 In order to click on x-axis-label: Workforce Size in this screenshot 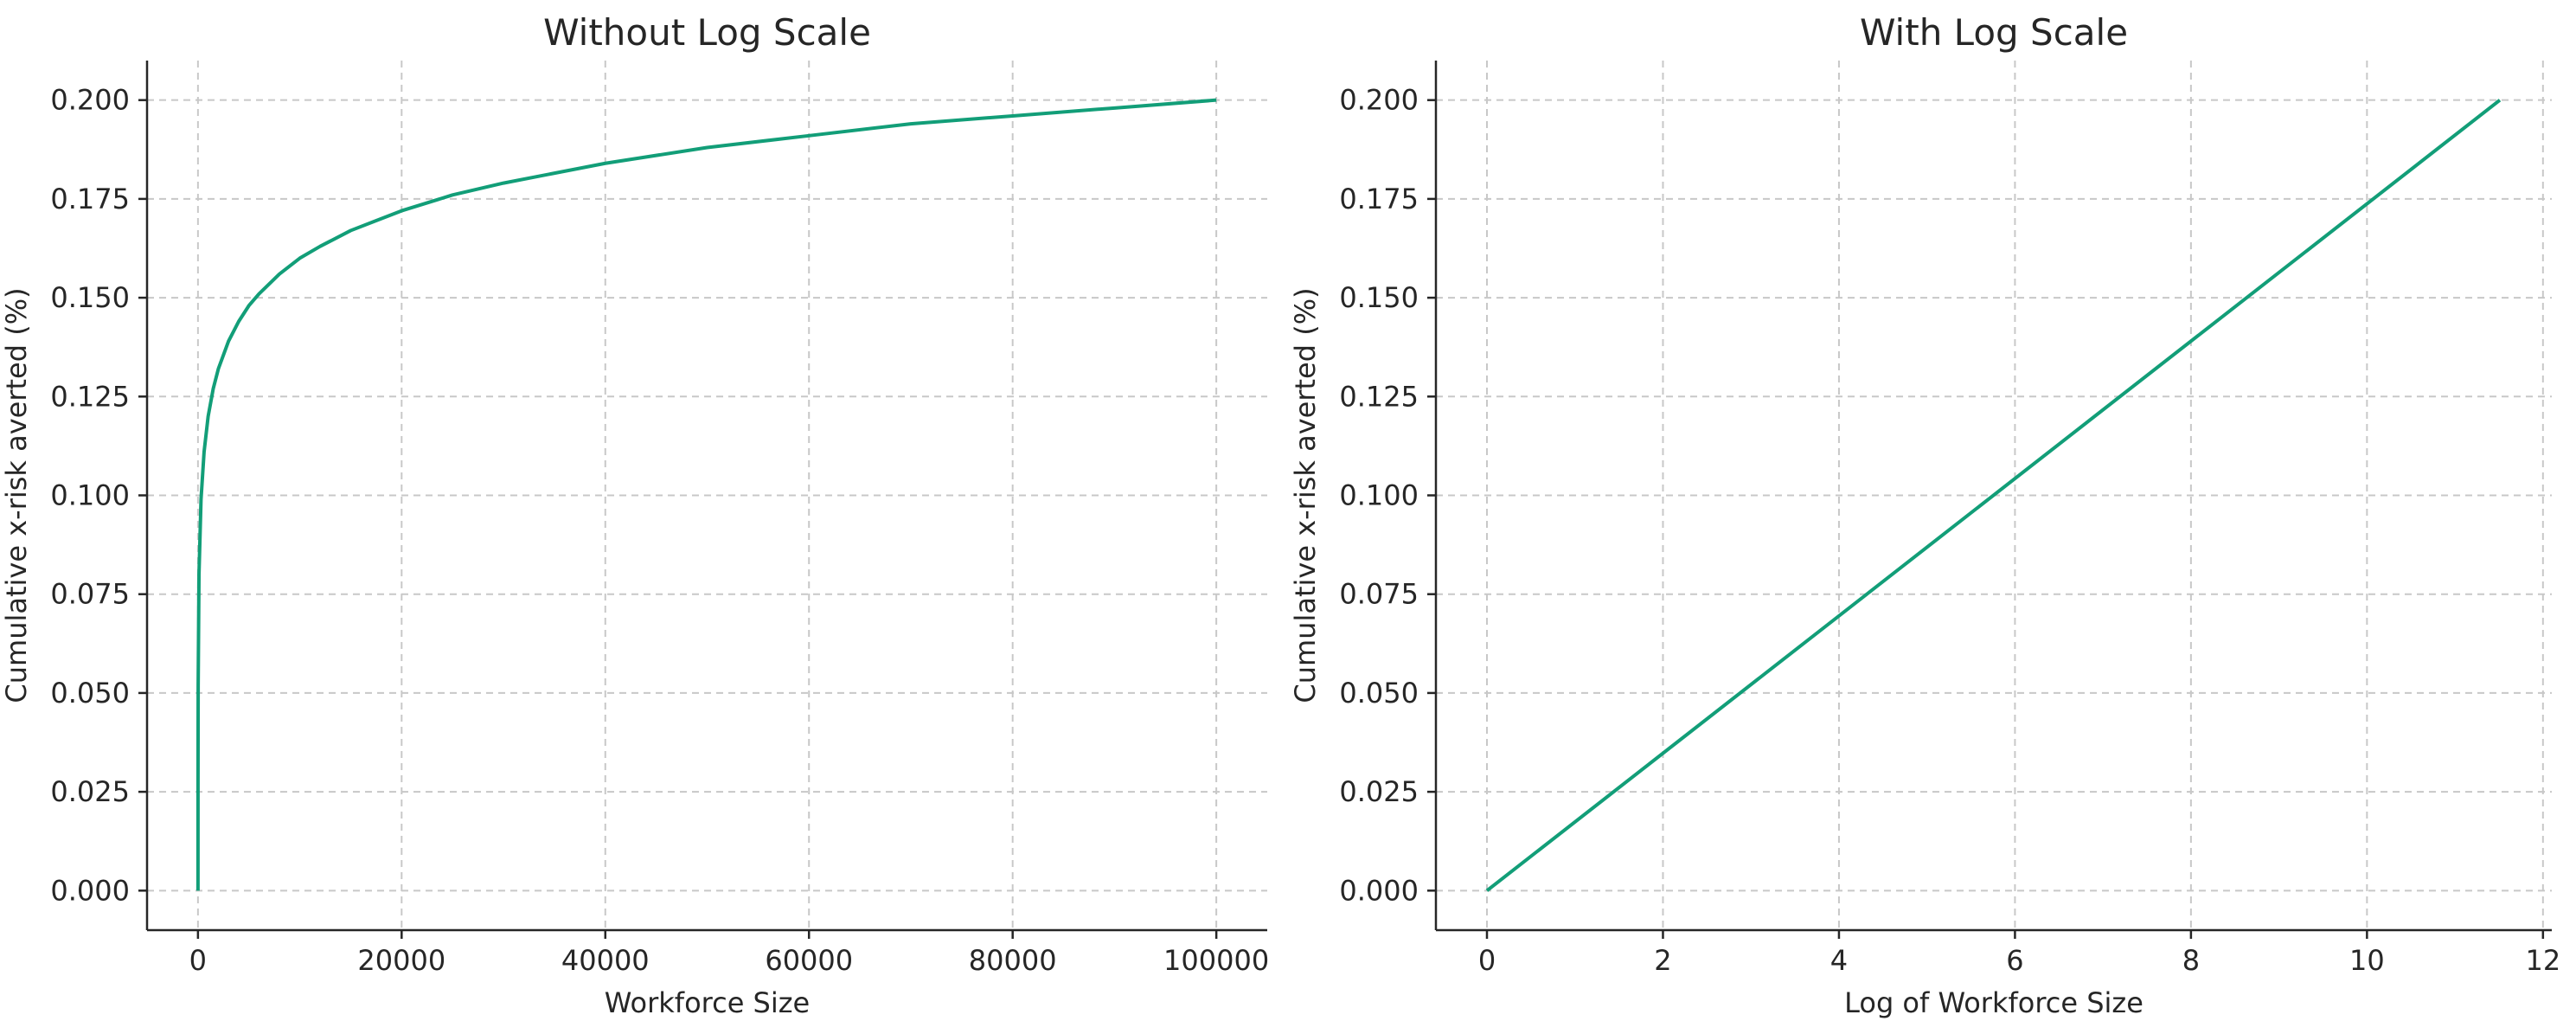, I will do `click(707, 1002)`.